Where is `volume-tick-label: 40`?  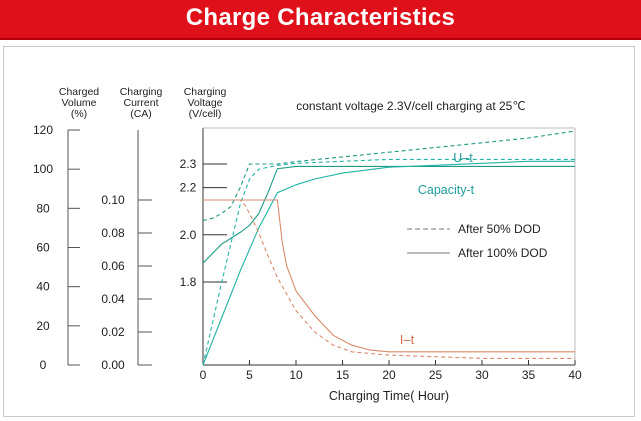 volume-tick-label: 40 is located at coordinates (43, 287).